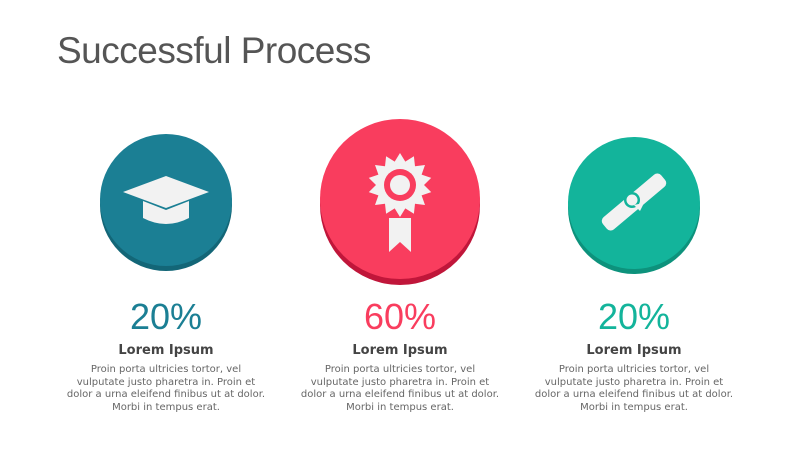  What do you see at coordinates (400, 202) in the screenshot?
I see `award-ribbon-icon` at bounding box center [400, 202].